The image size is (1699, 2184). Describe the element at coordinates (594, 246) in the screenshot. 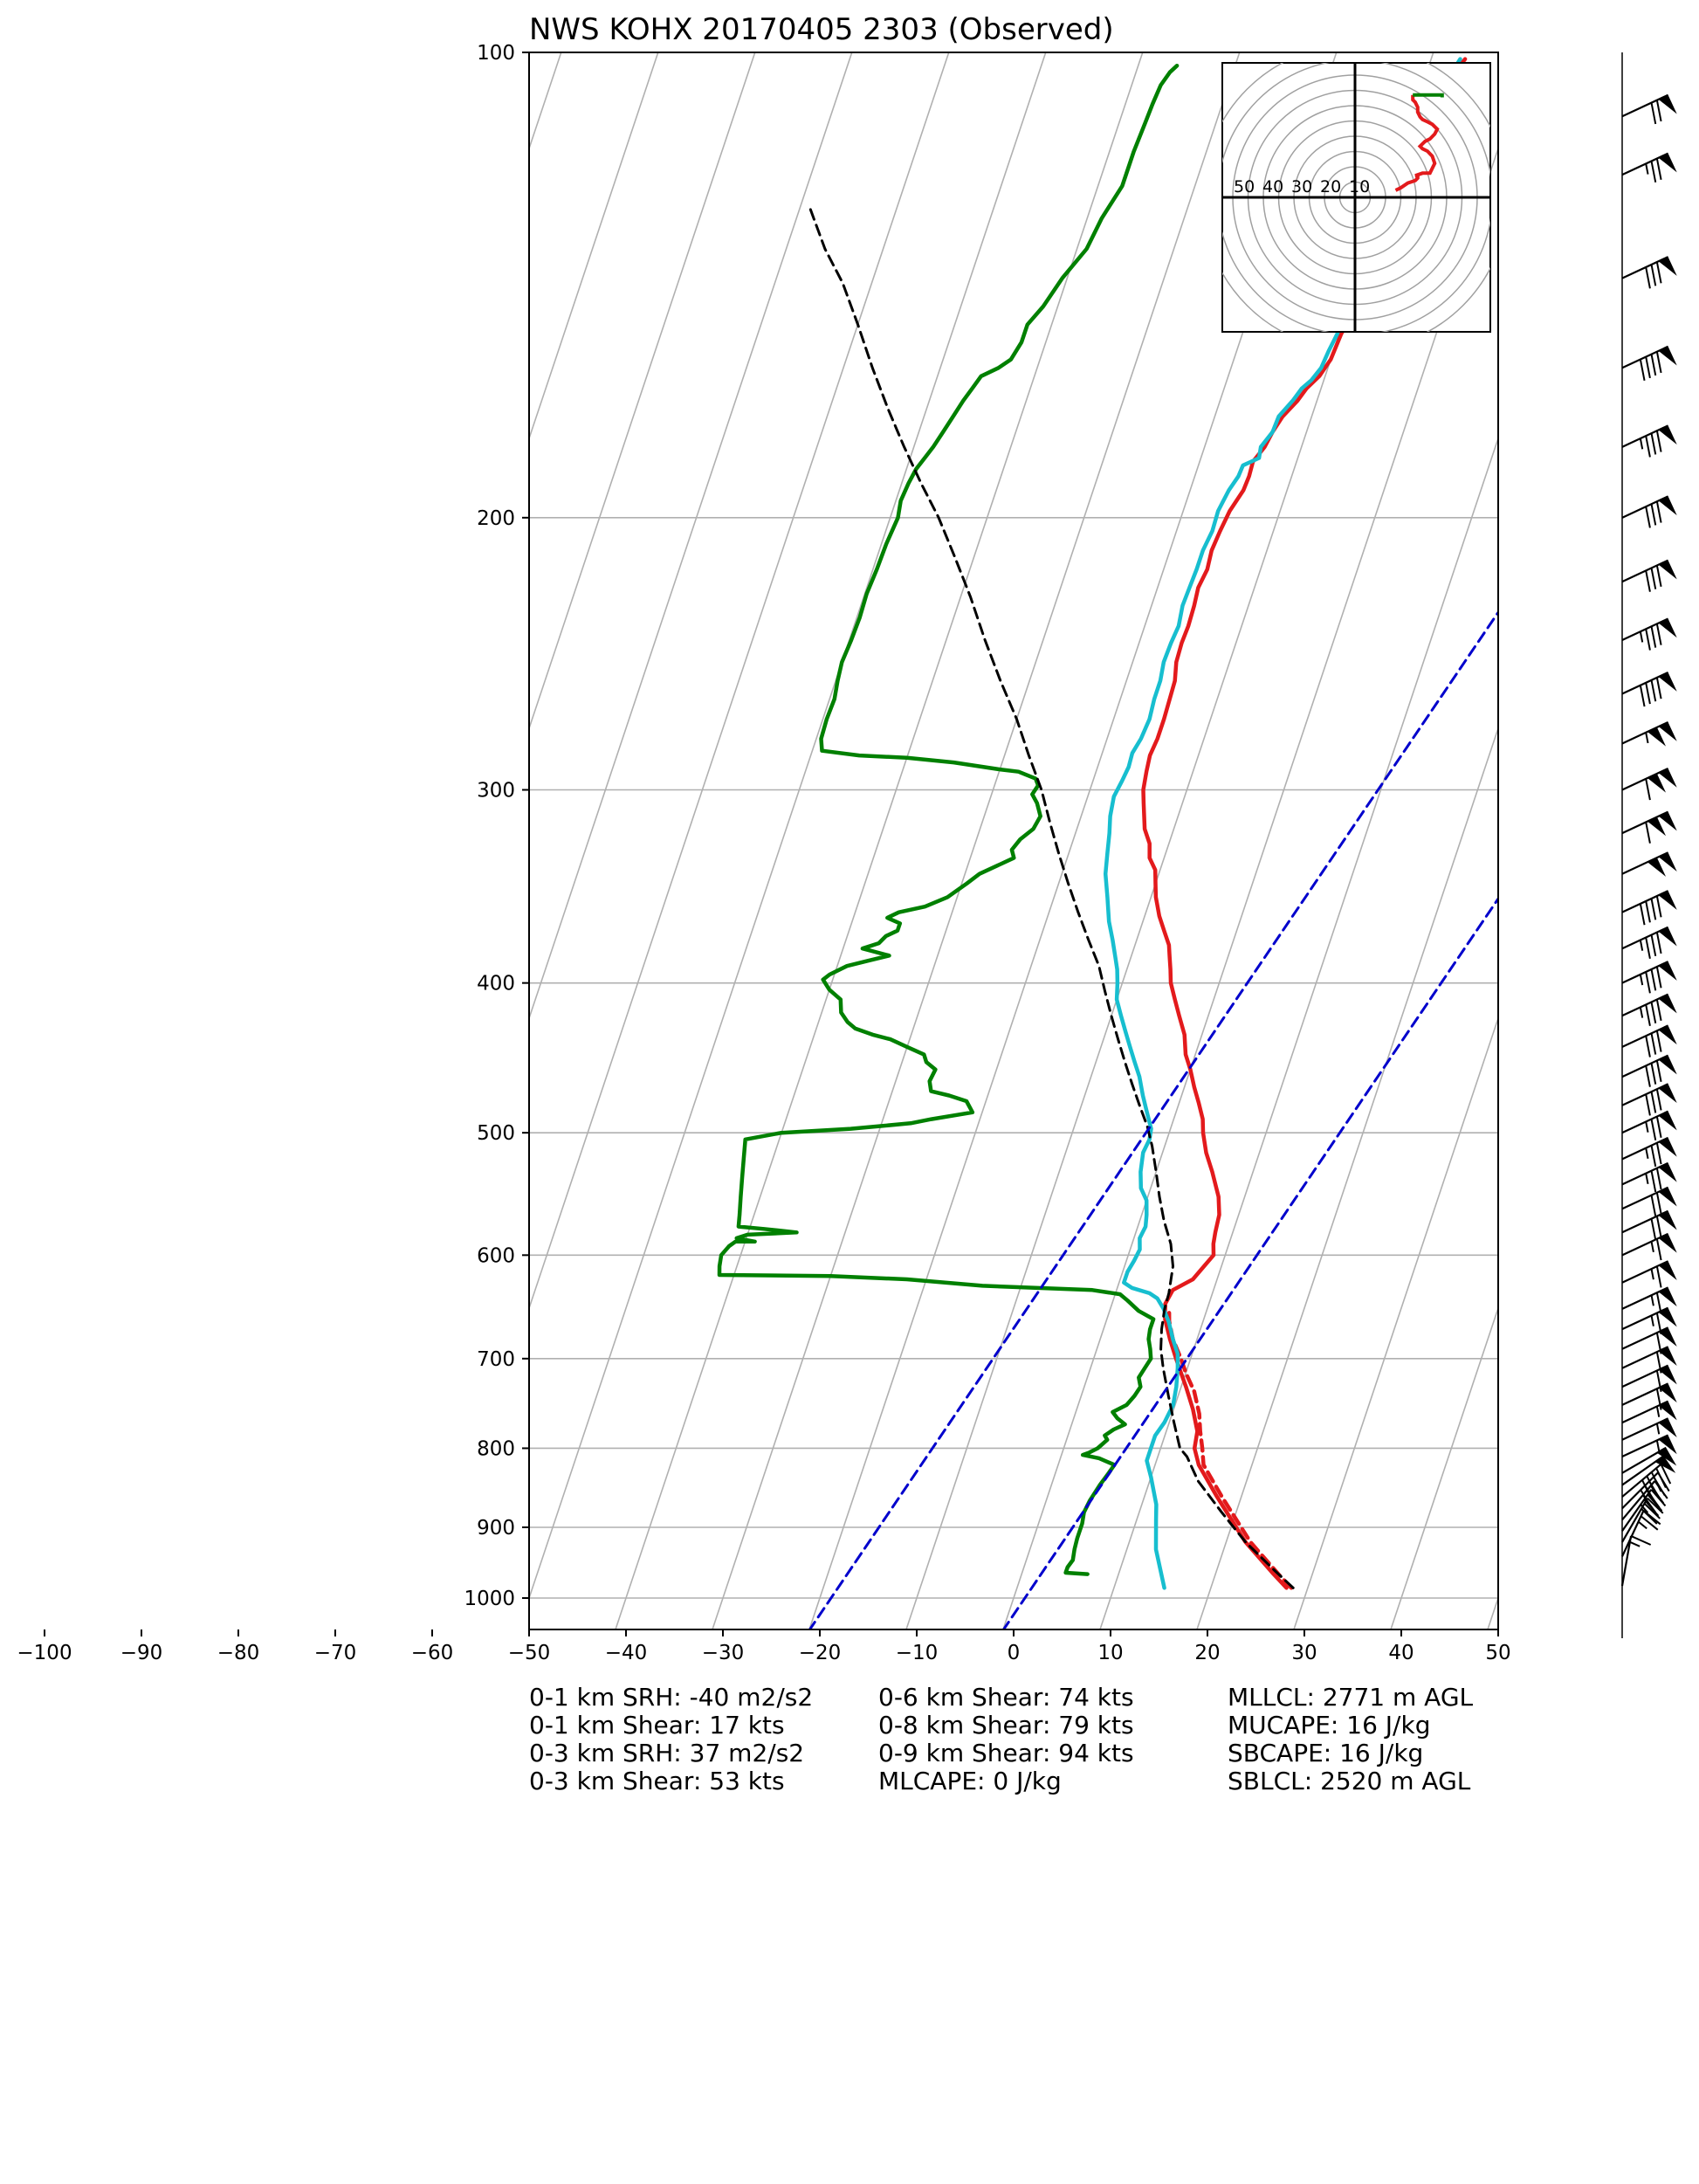

I see `isotherm--90` at that location.